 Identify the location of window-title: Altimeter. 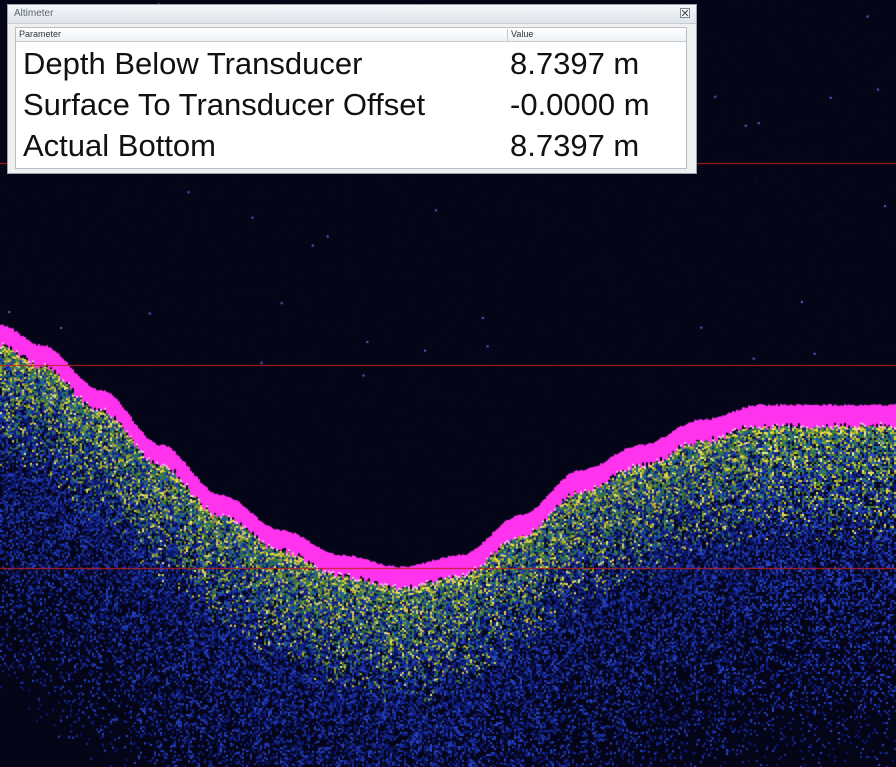
(34, 13).